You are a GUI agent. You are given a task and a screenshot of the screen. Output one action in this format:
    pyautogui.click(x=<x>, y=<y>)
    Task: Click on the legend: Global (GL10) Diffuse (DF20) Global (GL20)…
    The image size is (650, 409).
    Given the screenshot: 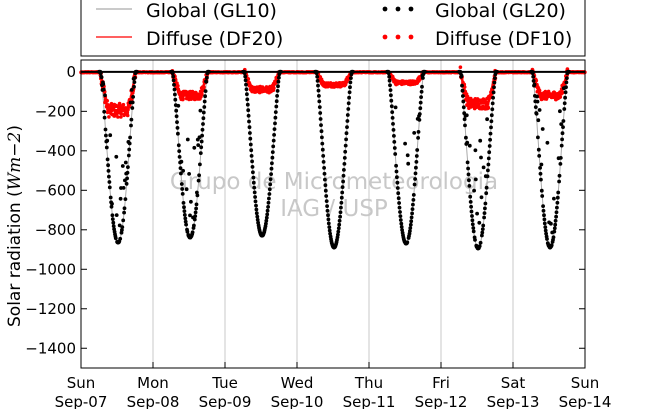 What is the action you would take?
    pyautogui.click(x=333, y=28)
    